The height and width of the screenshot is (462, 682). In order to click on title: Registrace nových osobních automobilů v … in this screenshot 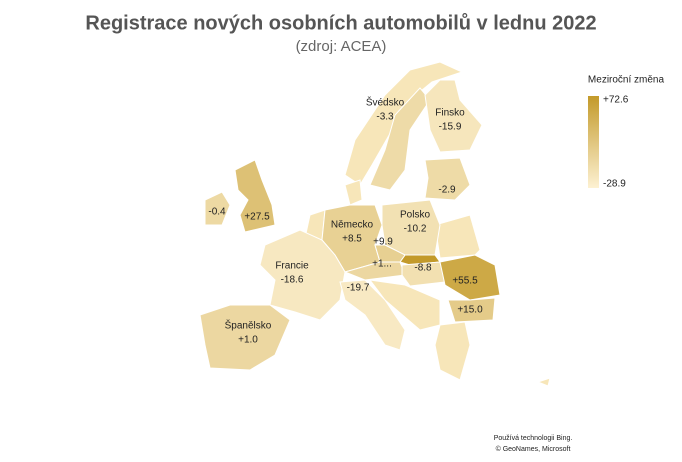, I will do `click(340, 23)`.